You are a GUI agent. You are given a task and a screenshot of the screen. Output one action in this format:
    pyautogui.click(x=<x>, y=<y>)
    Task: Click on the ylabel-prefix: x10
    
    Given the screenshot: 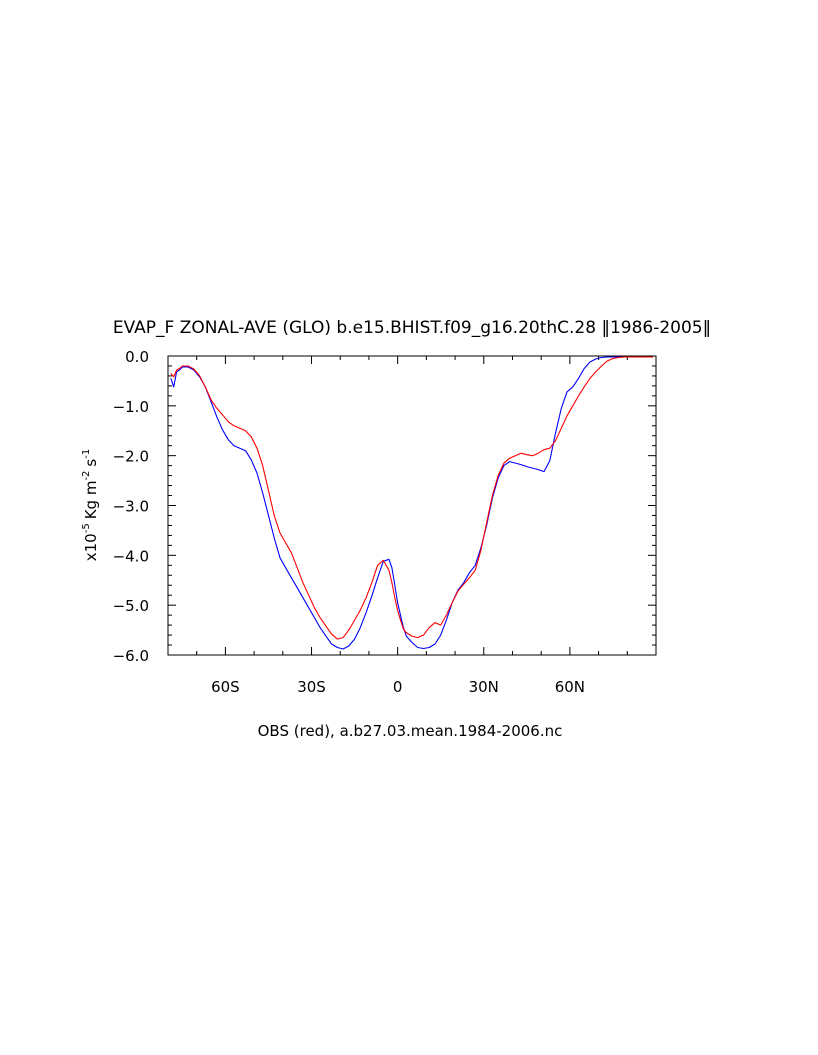 What is the action you would take?
    pyautogui.click(x=91, y=547)
    